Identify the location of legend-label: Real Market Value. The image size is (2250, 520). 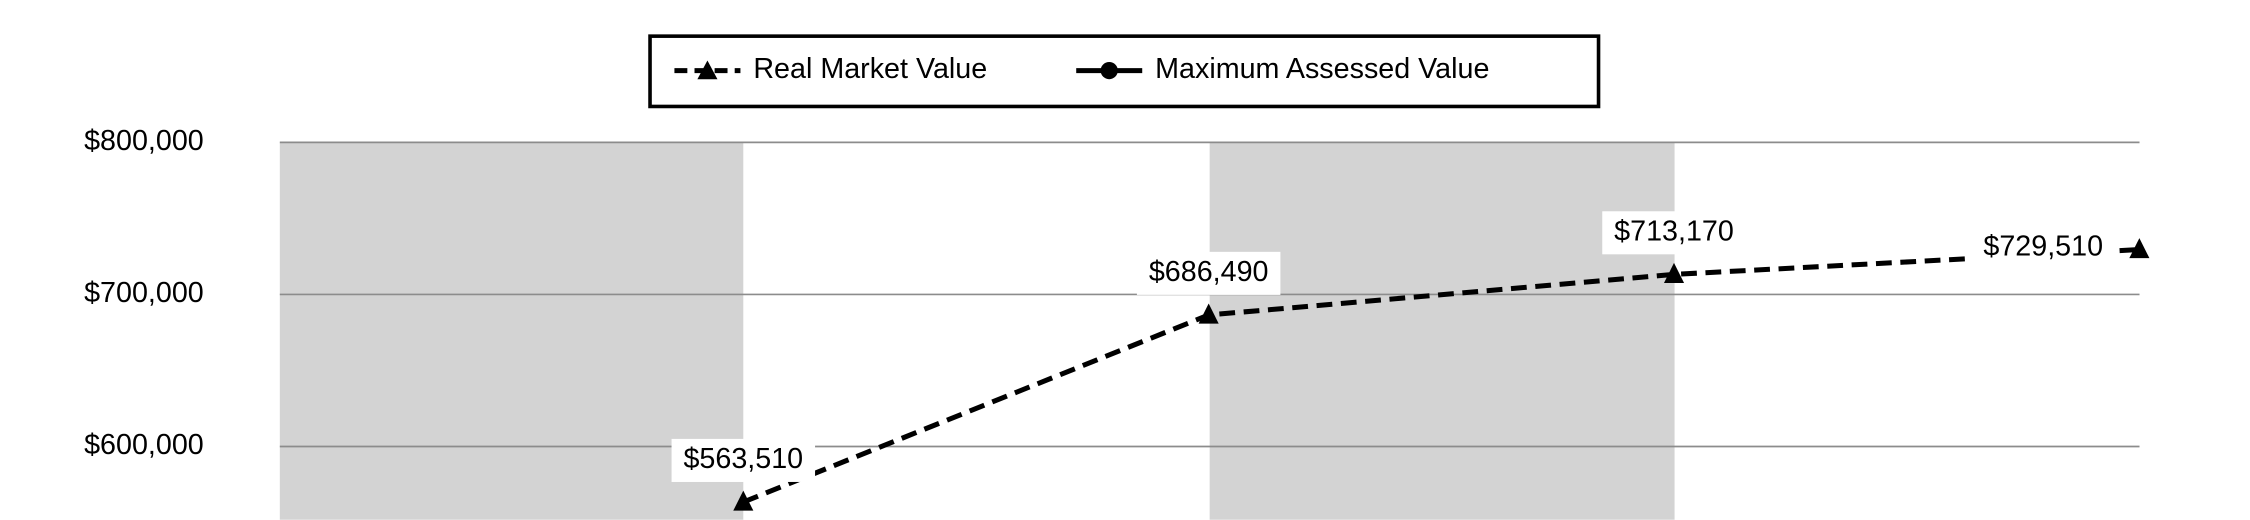
(870, 69).